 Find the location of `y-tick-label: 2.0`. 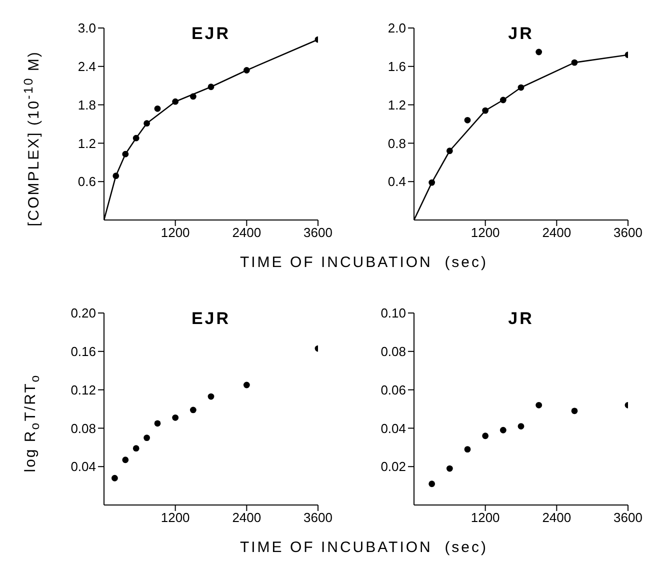

y-tick-label: 2.0 is located at coordinates (397, 28).